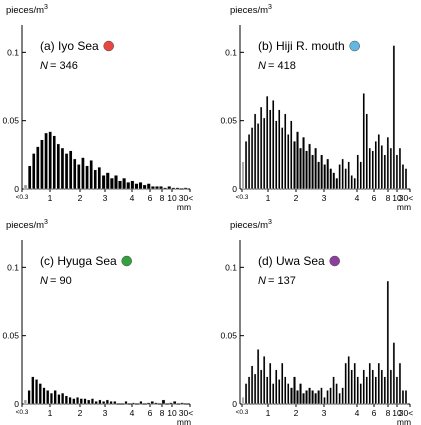  What do you see at coordinates (61, 281) in the screenshot?
I see `sample-size-value: = 90` at bounding box center [61, 281].